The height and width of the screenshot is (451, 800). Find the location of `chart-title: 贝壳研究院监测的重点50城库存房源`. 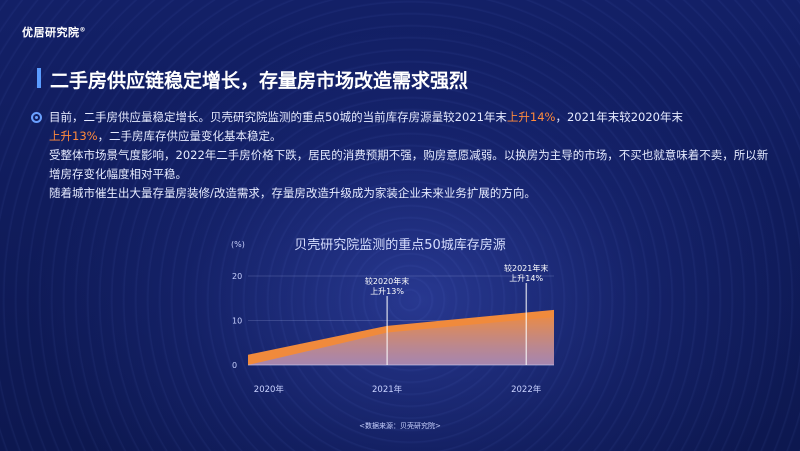

chart-title: 贝壳研究院监测的重点50城库存房源 is located at coordinates (400, 245).